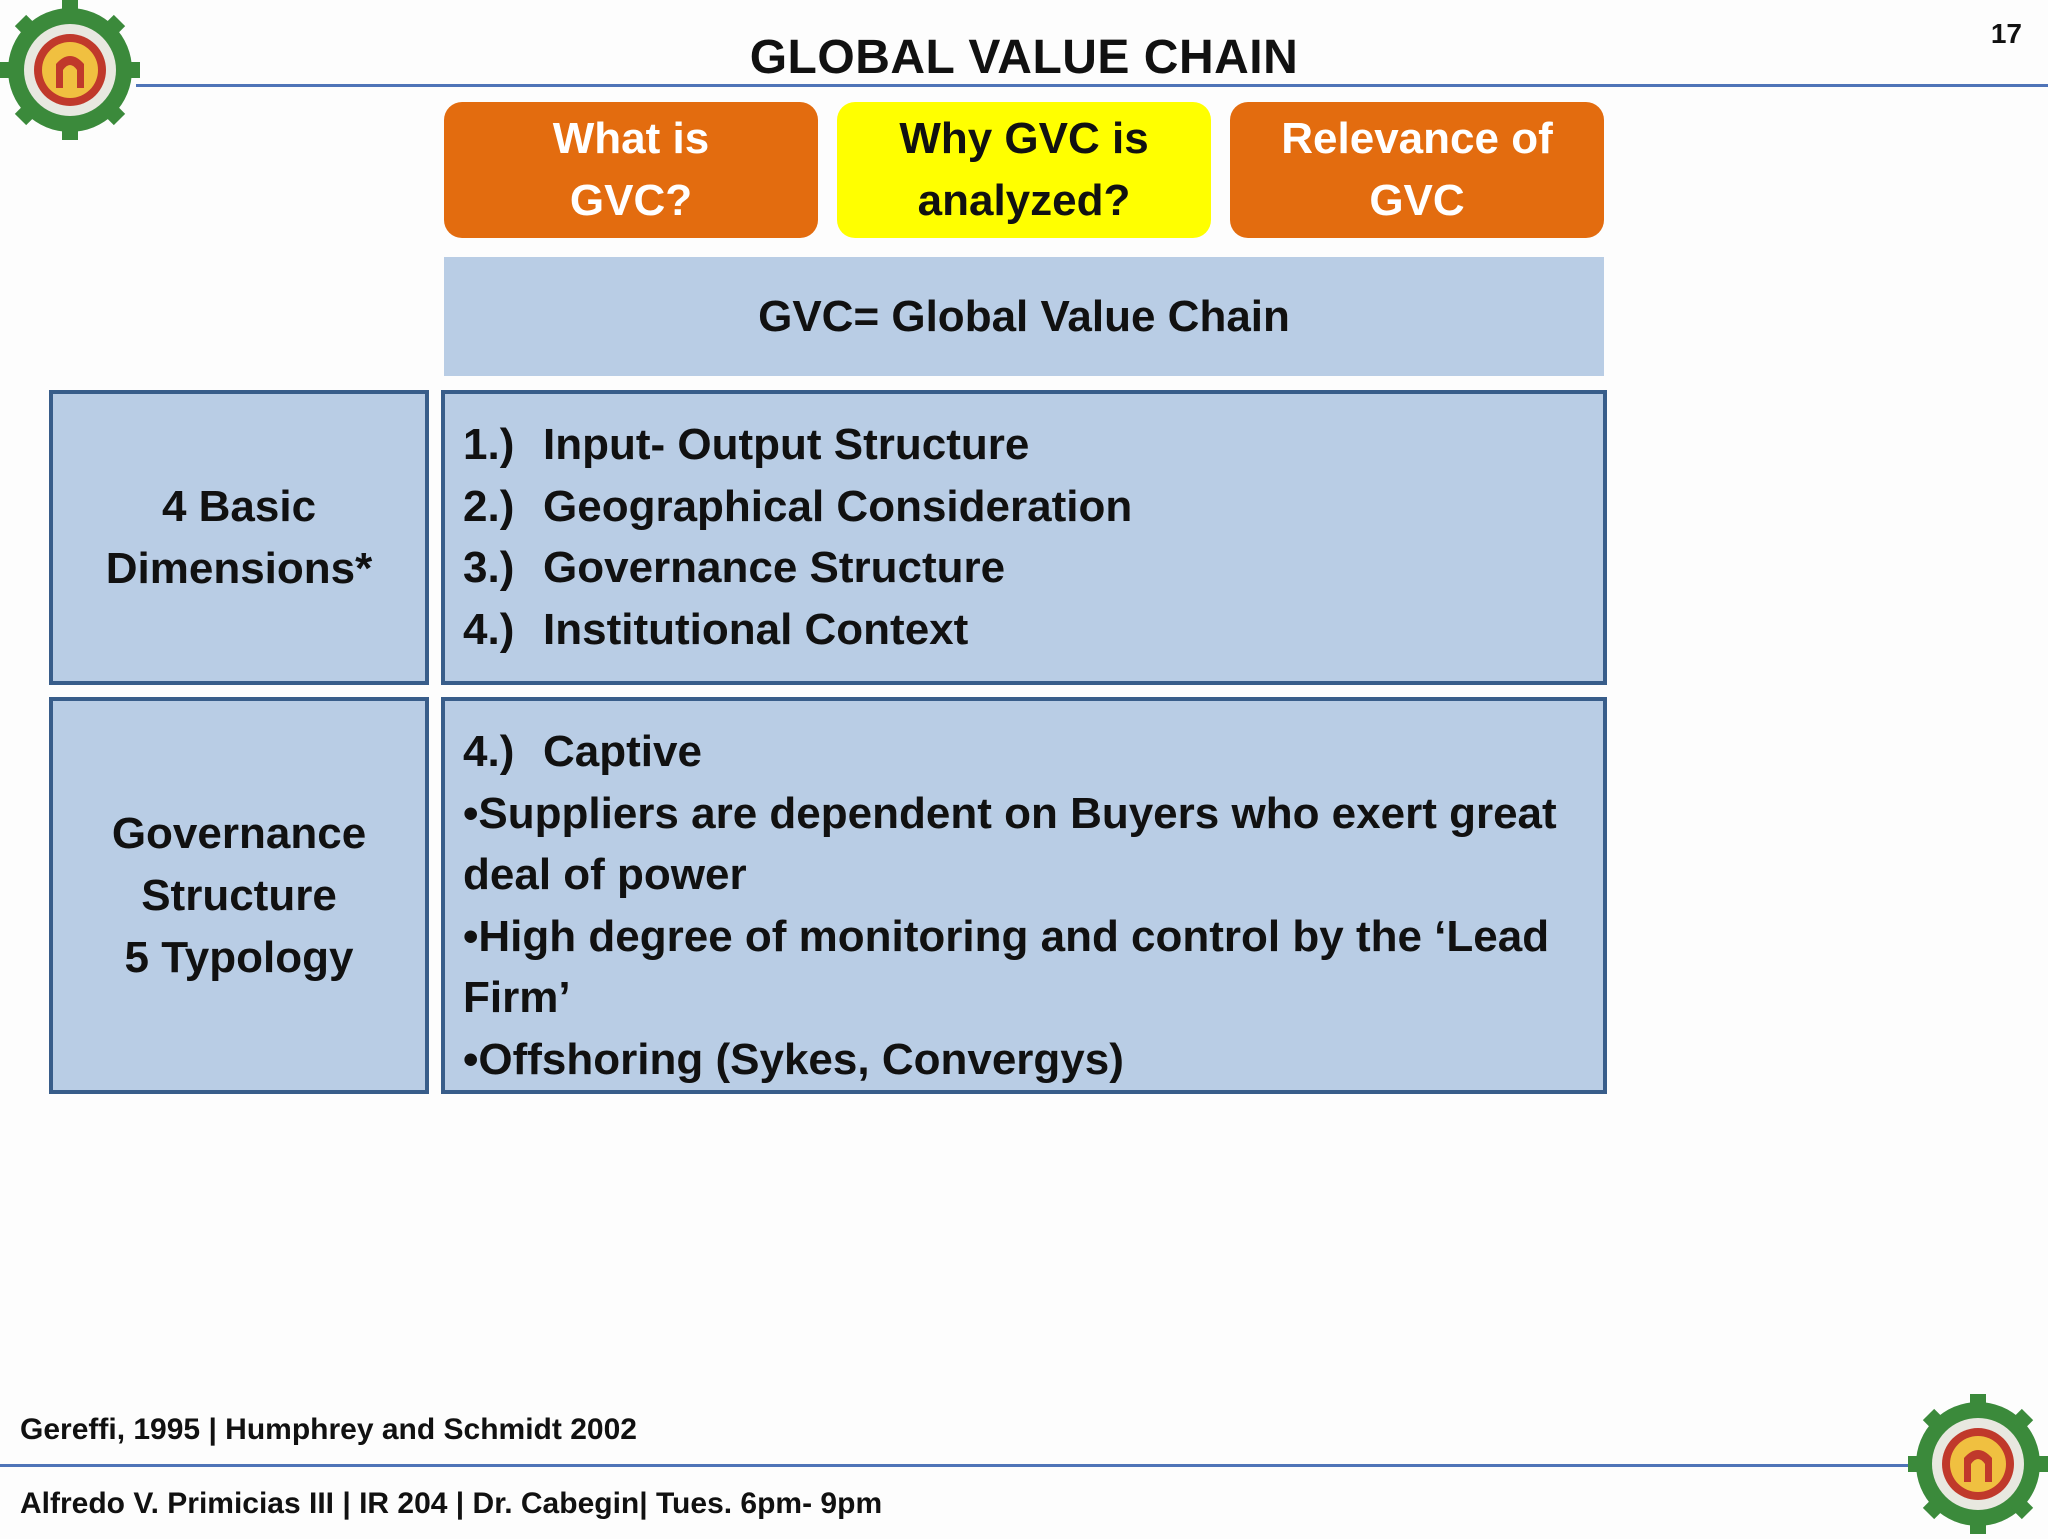  I want to click on slide-number: 17, so click(2006, 33).